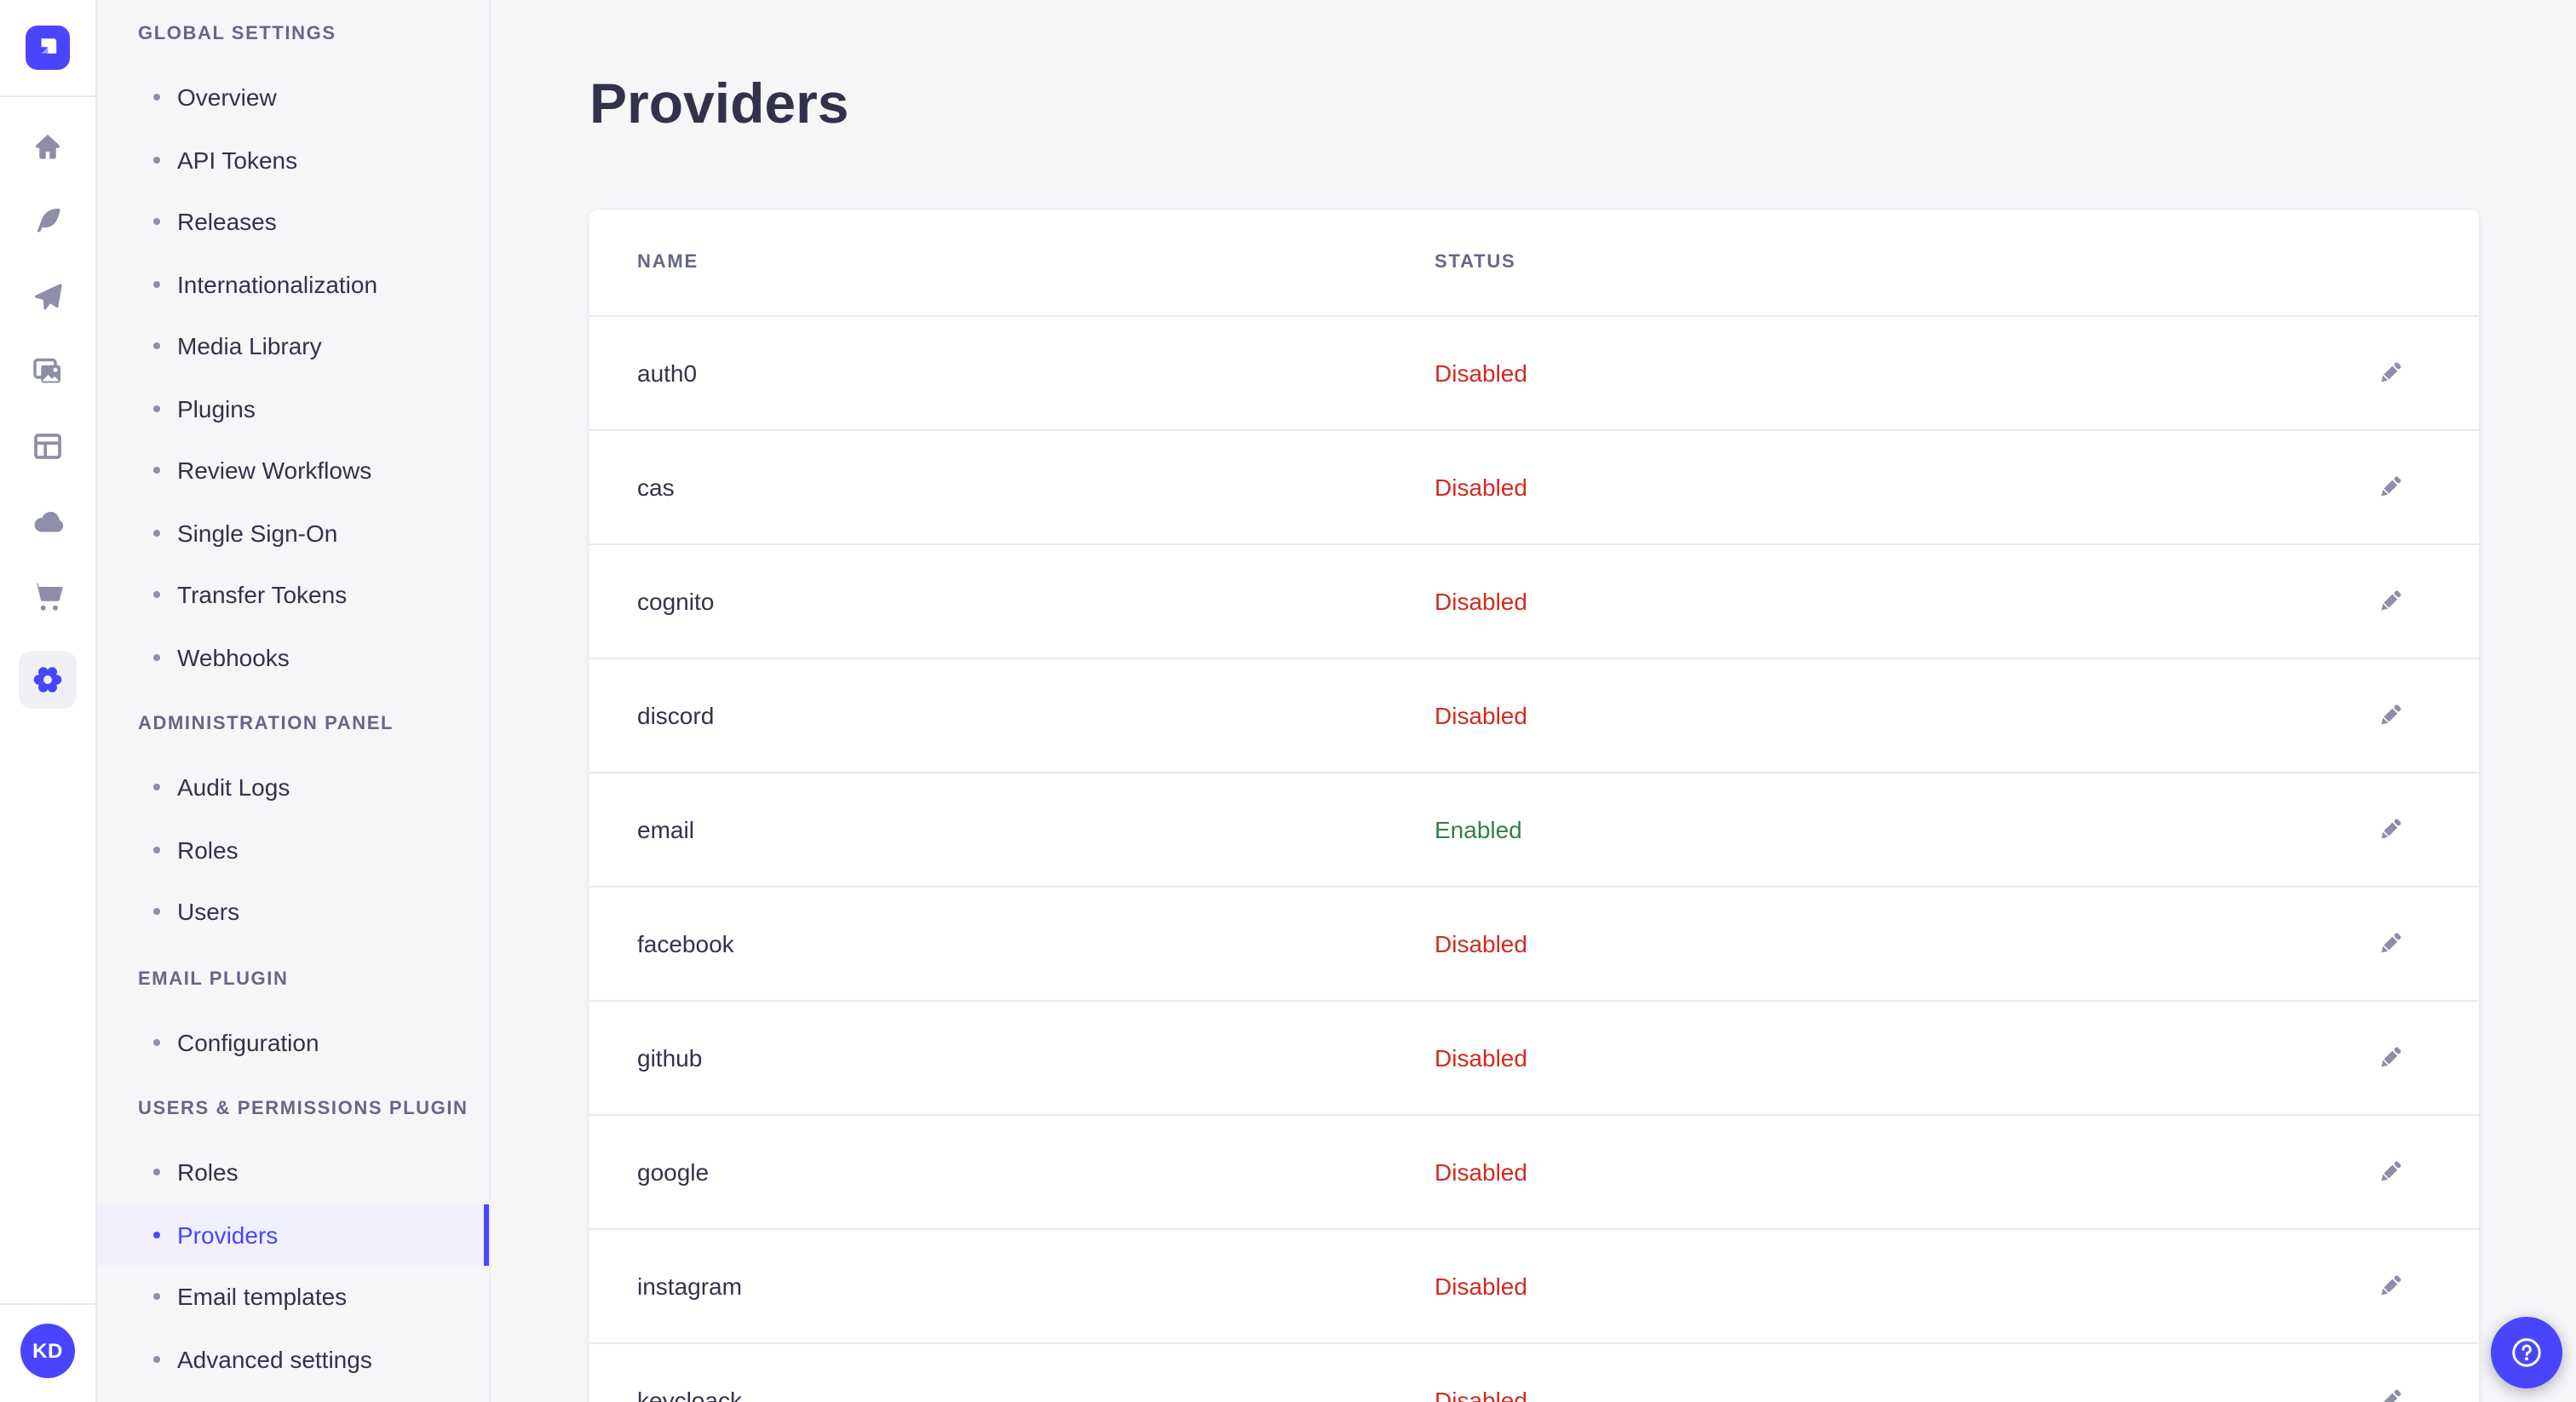 Image resolution: width=2576 pixels, height=1402 pixels. What do you see at coordinates (48, 48) in the screenshot?
I see `strapi-logo` at bounding box center [48, 48].